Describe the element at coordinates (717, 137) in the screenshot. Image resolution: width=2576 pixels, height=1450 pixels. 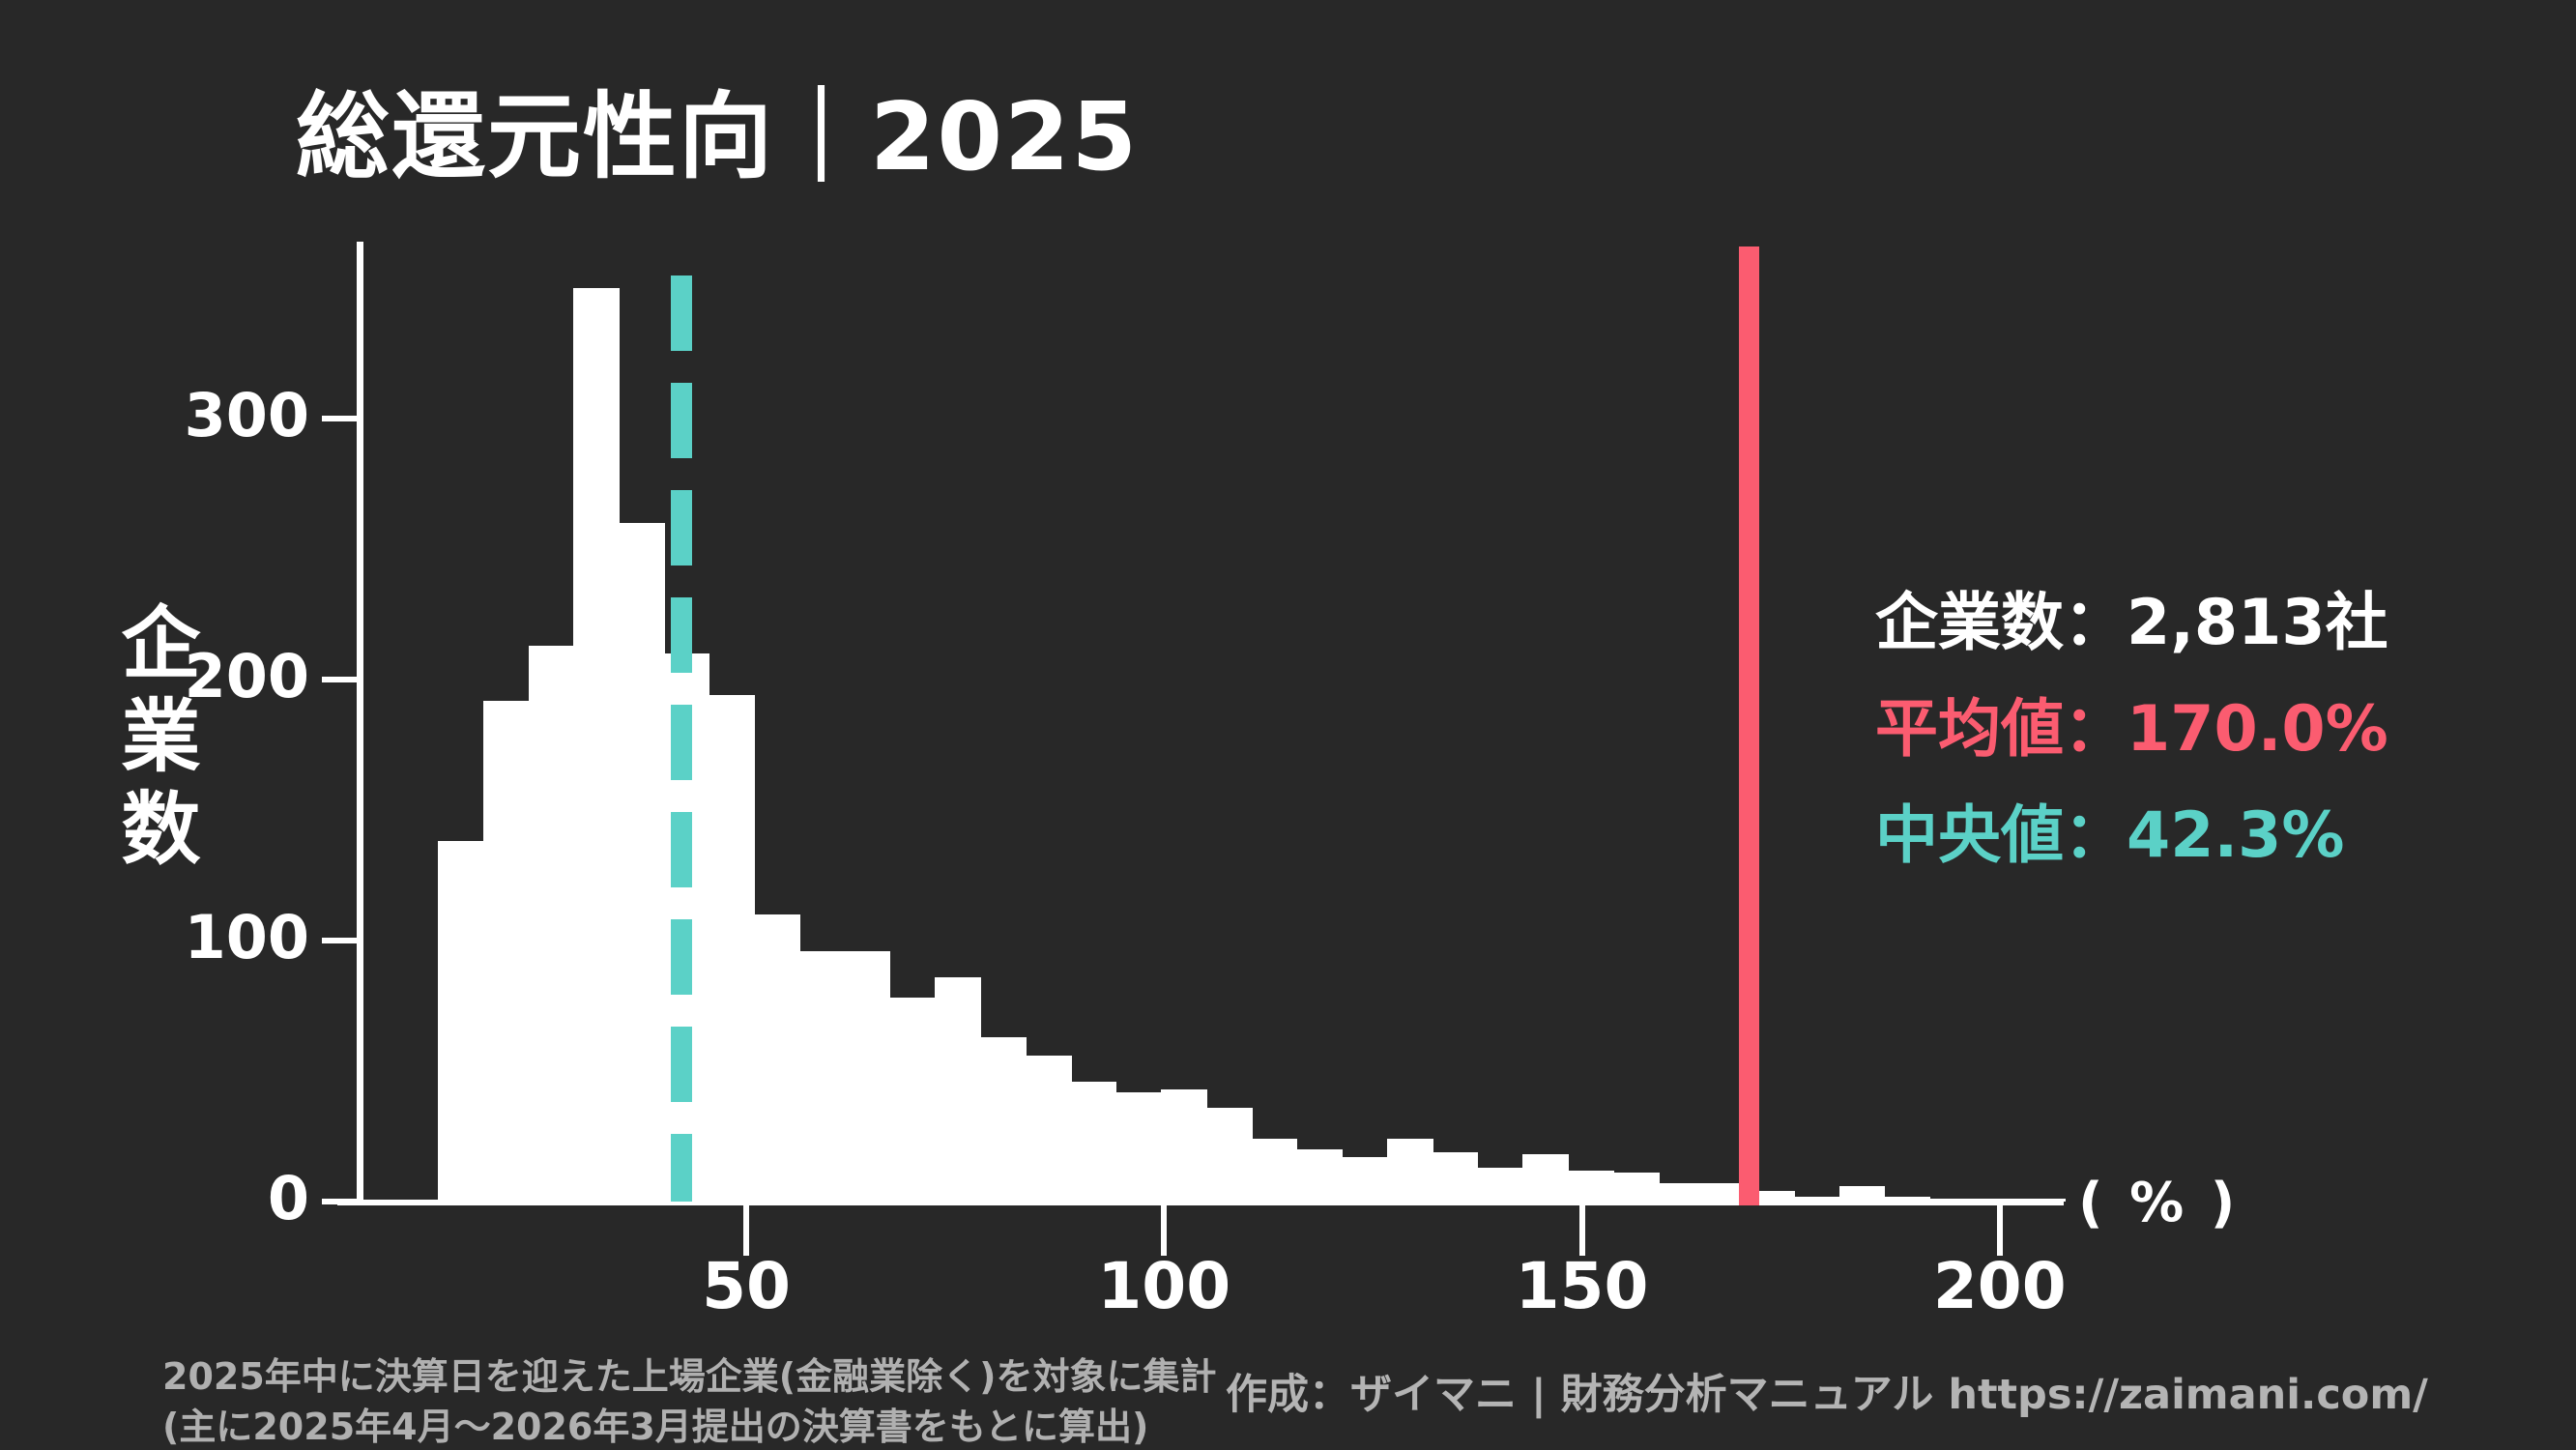
I see `page-title: 総還元性向｜2025` at that location.